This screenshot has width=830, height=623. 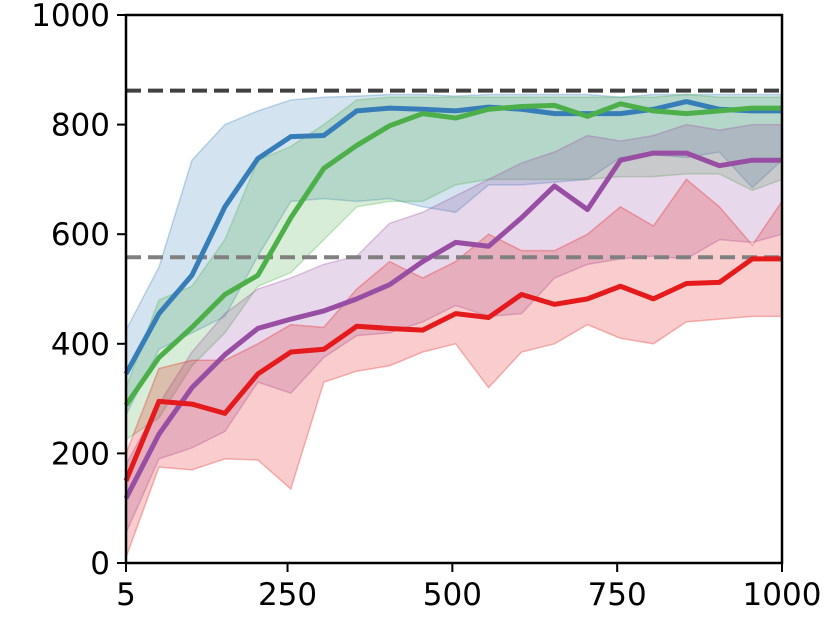 I want to click on y-tick-label: 1000, so click(x=70, y=17).